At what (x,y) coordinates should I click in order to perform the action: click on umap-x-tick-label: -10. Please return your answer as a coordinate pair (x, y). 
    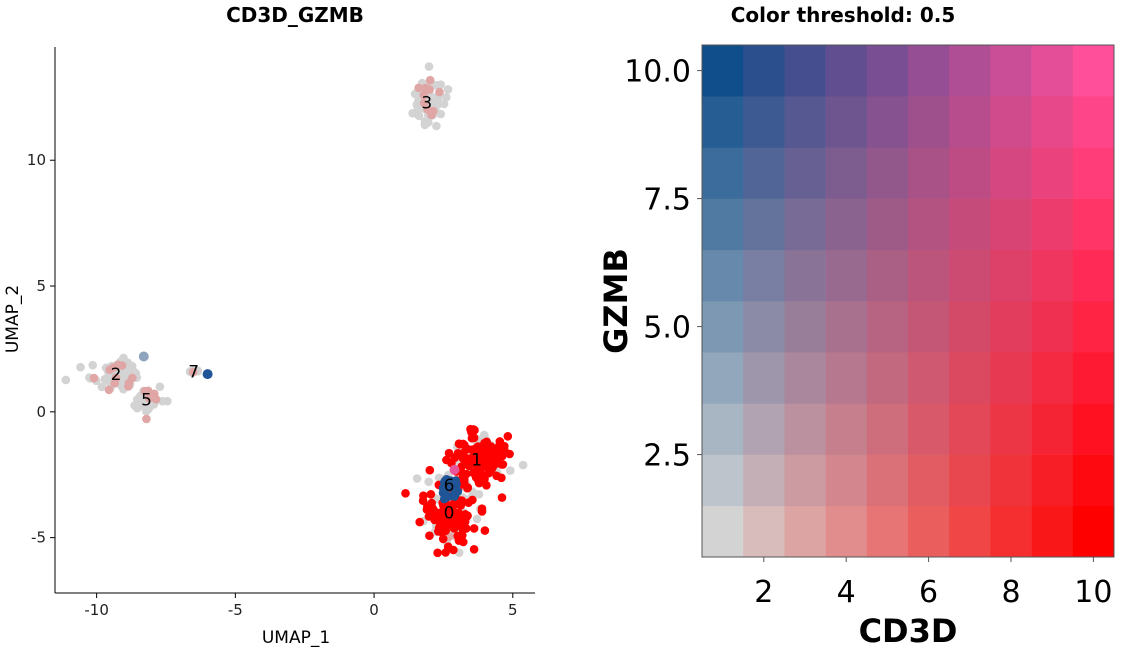
    Looking at the image, I should click on (96, 610).